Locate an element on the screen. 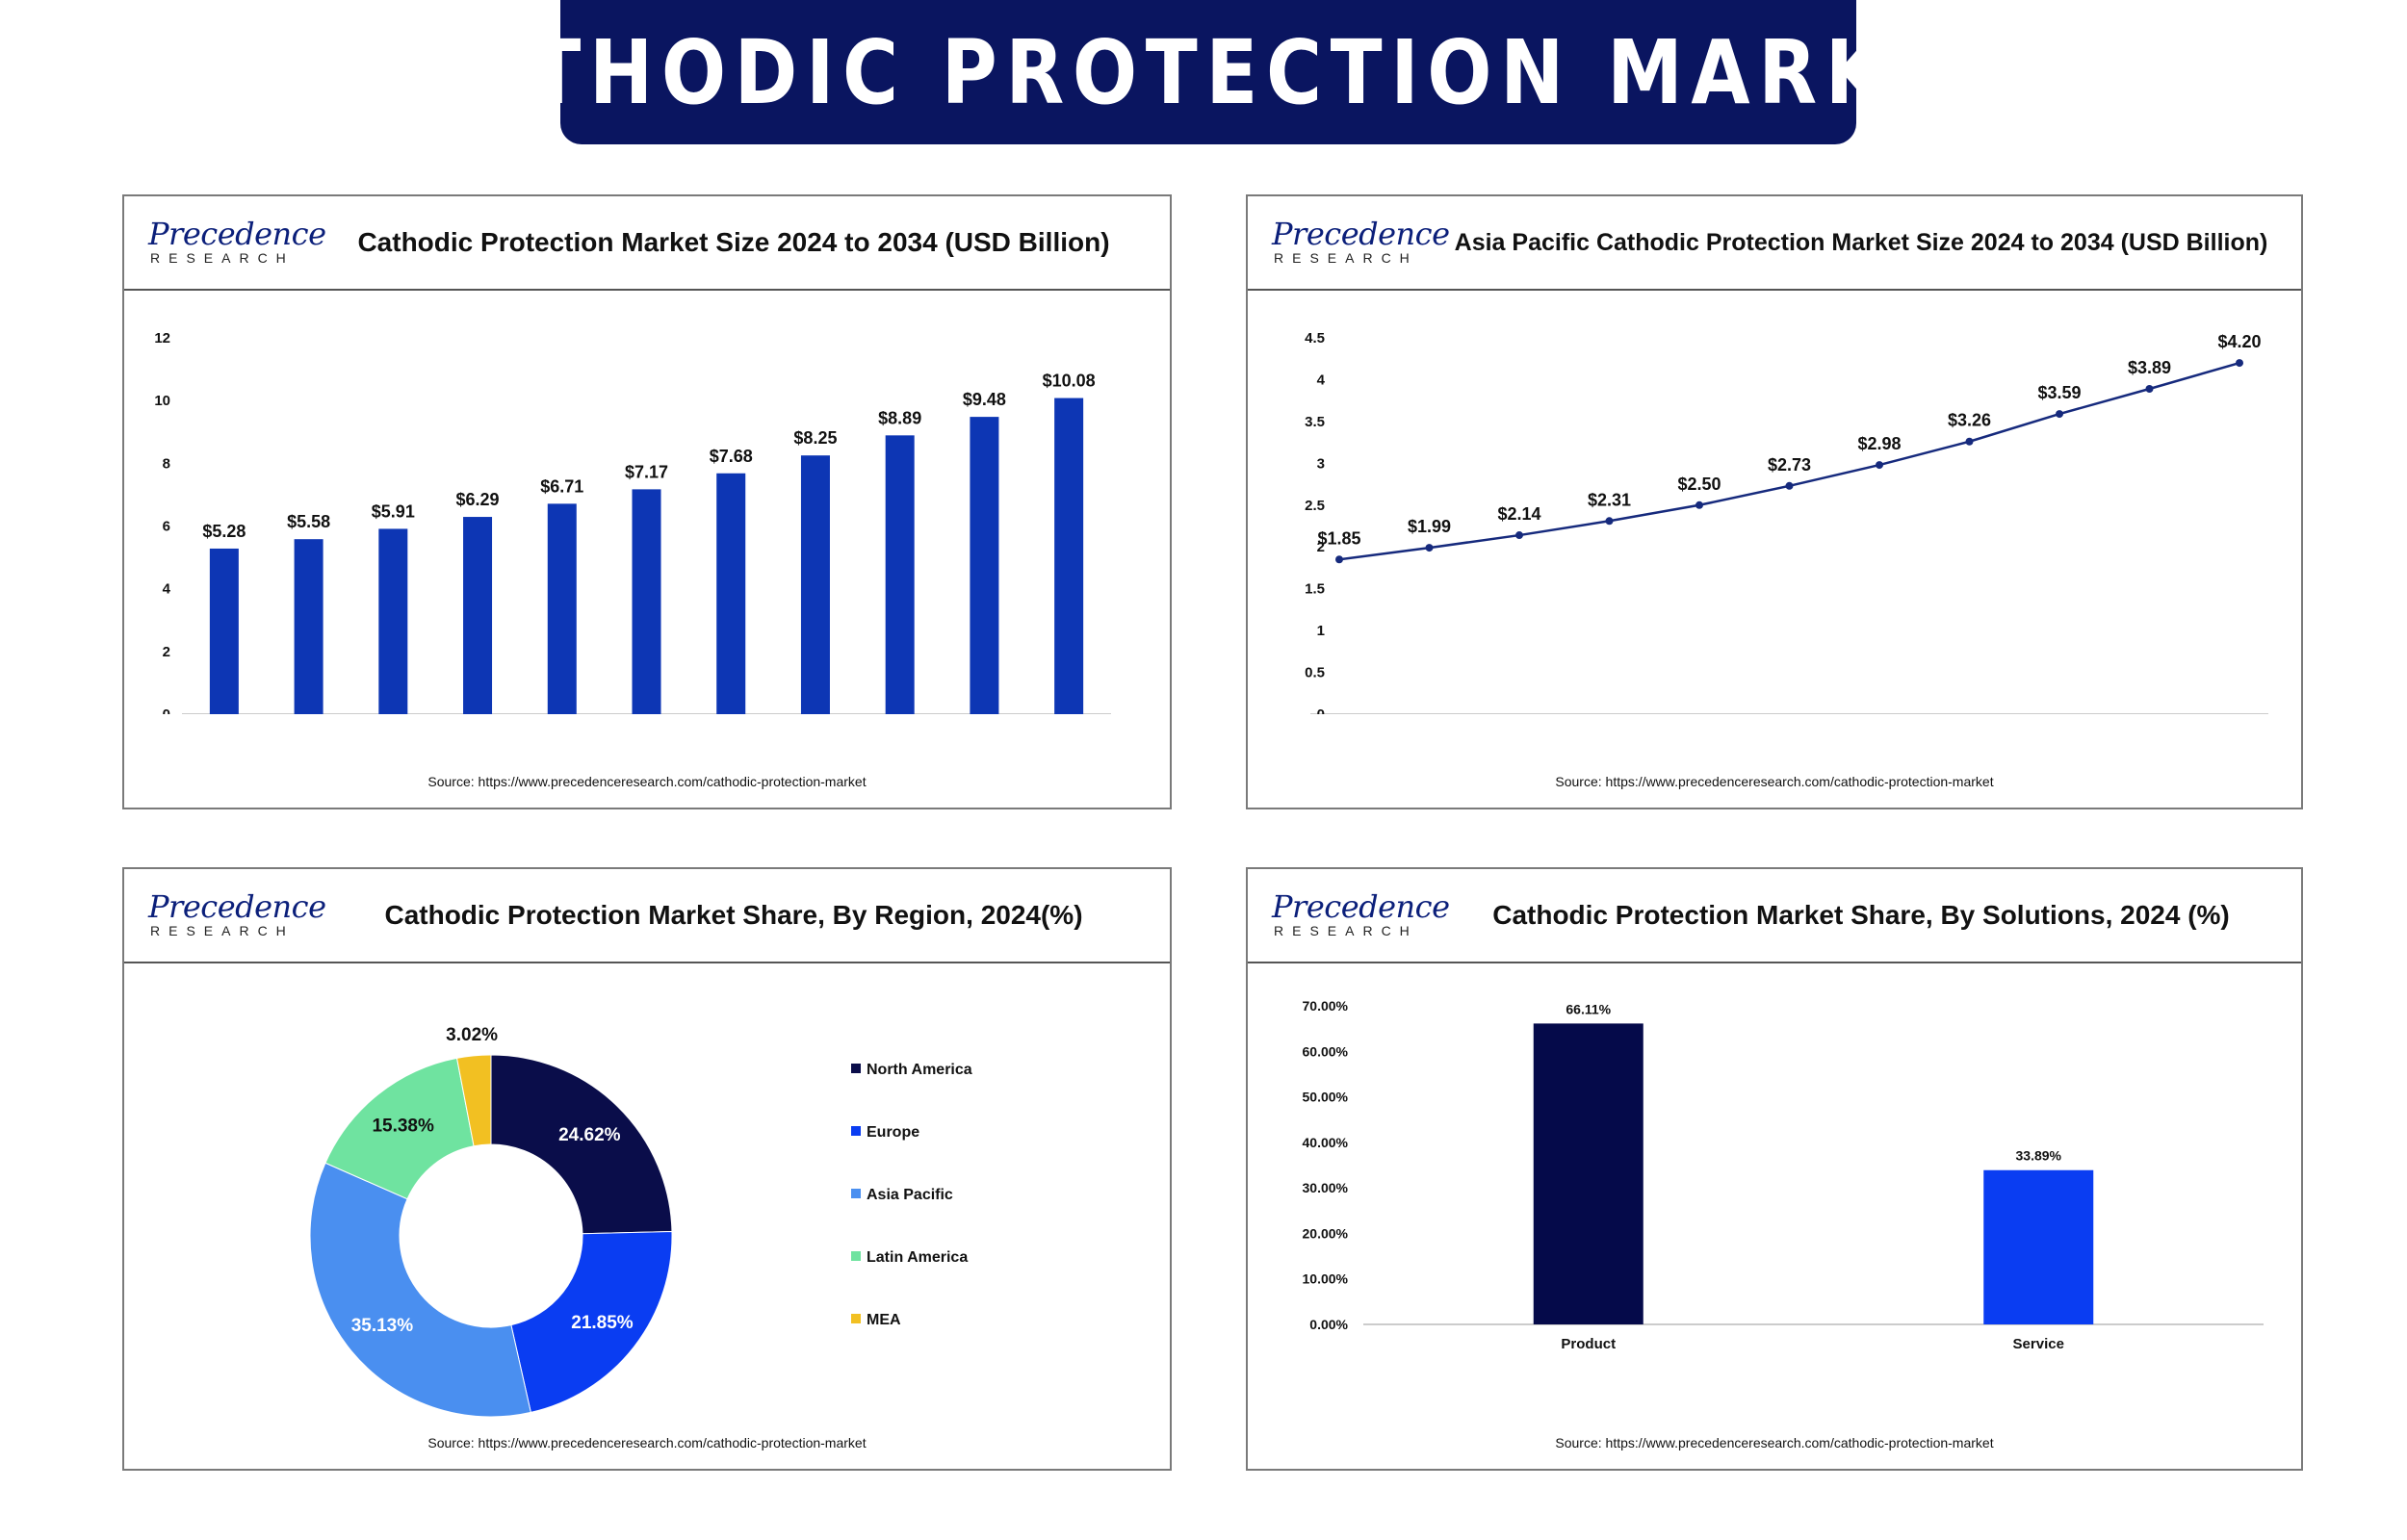 The height and width of the screenshot is (1540, 2407). y-tick-label: 0.5 is located at coordinates (1315, 673).